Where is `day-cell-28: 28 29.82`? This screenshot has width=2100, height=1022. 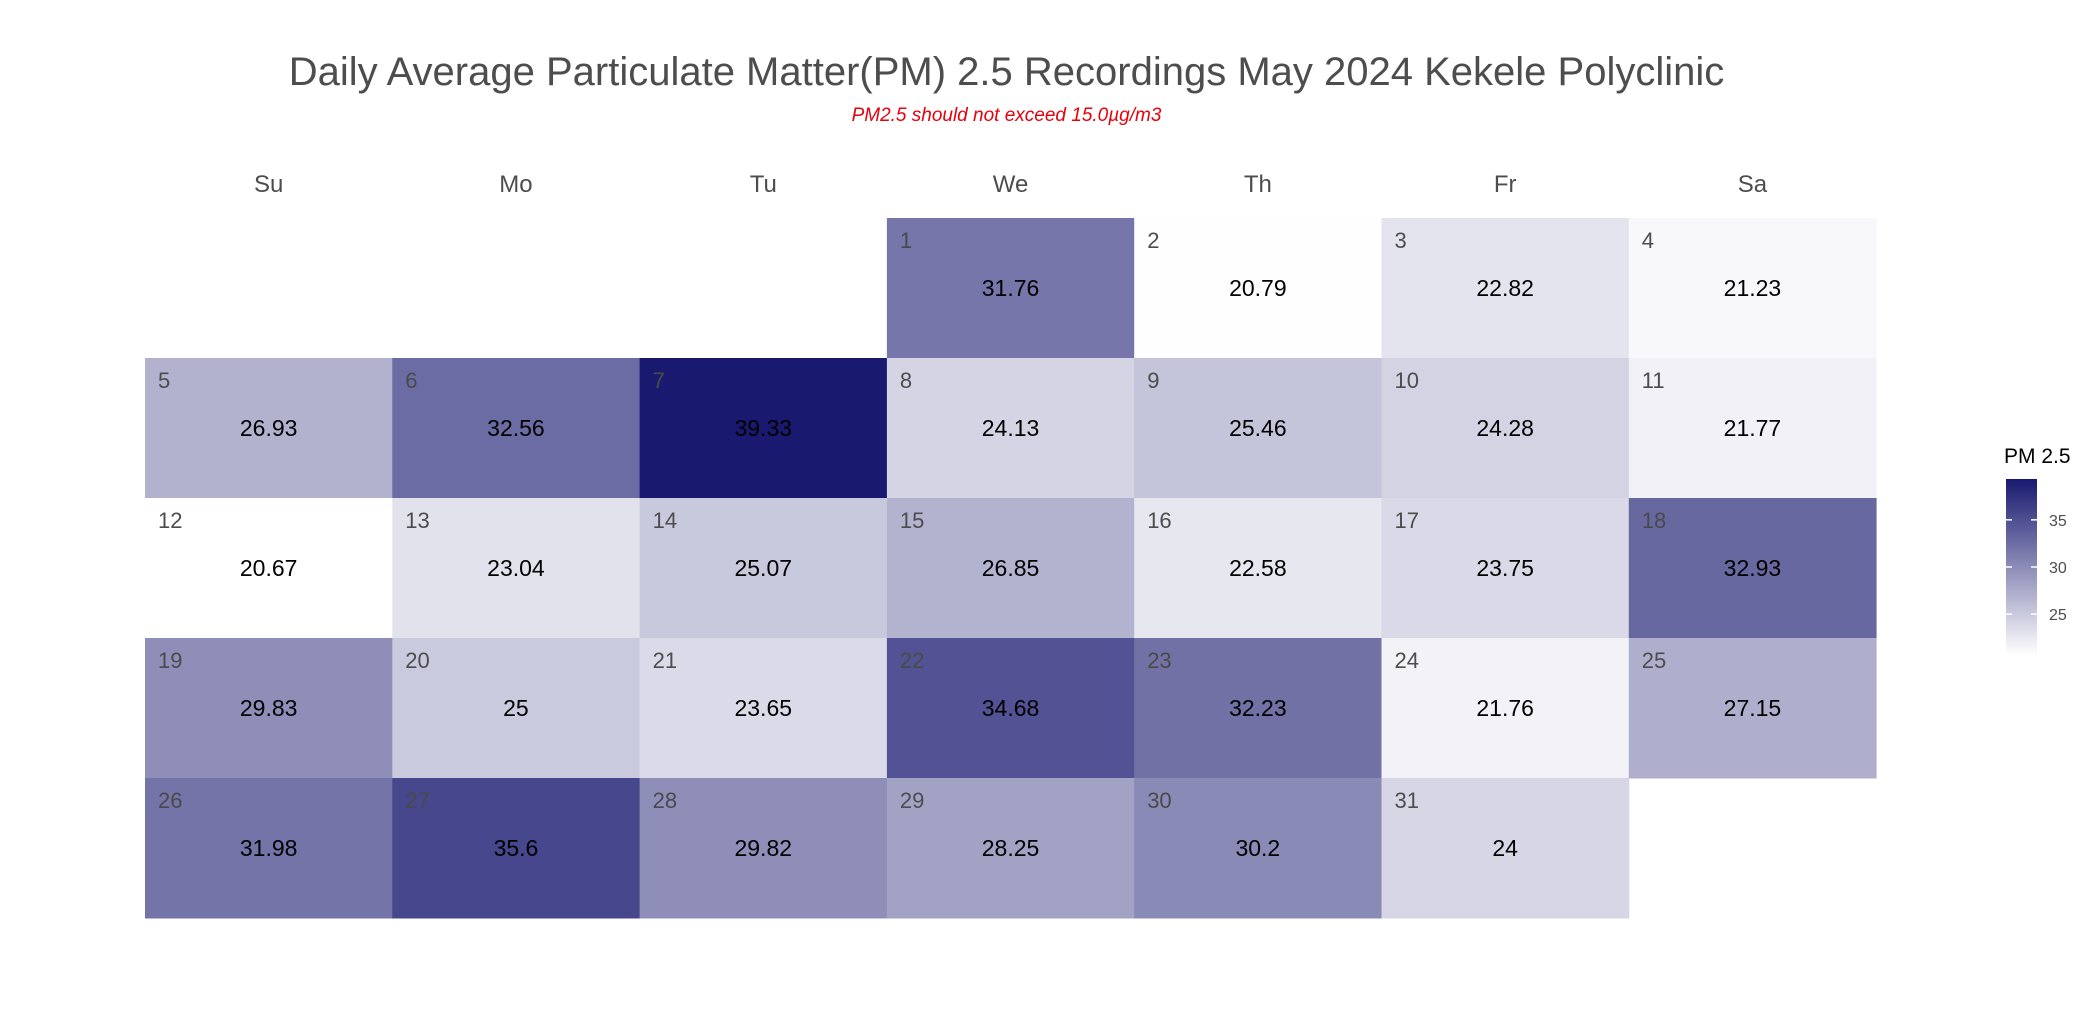 day-cell-28: 28 29.82 is located at coordinates (763, 848).